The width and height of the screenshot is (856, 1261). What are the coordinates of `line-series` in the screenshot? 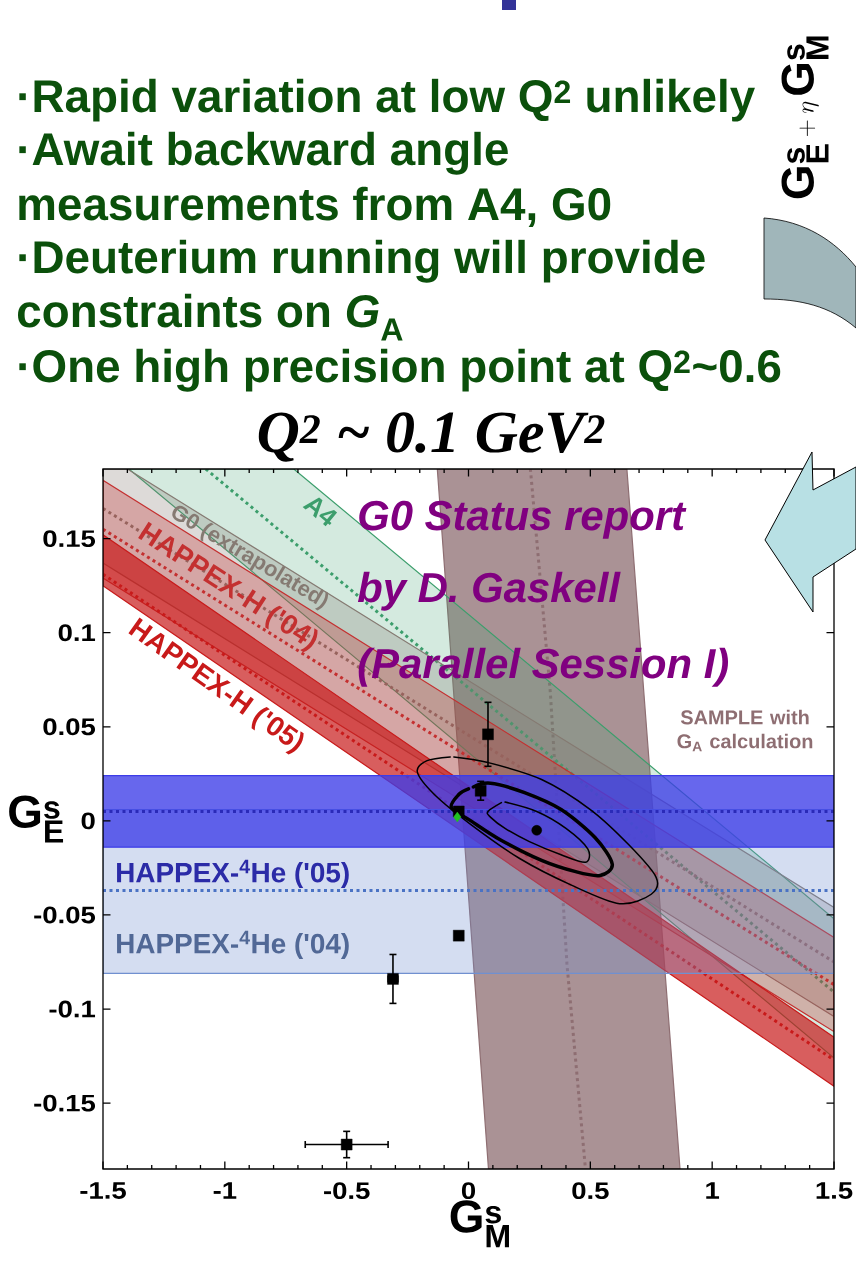 It's located at (532, 829).